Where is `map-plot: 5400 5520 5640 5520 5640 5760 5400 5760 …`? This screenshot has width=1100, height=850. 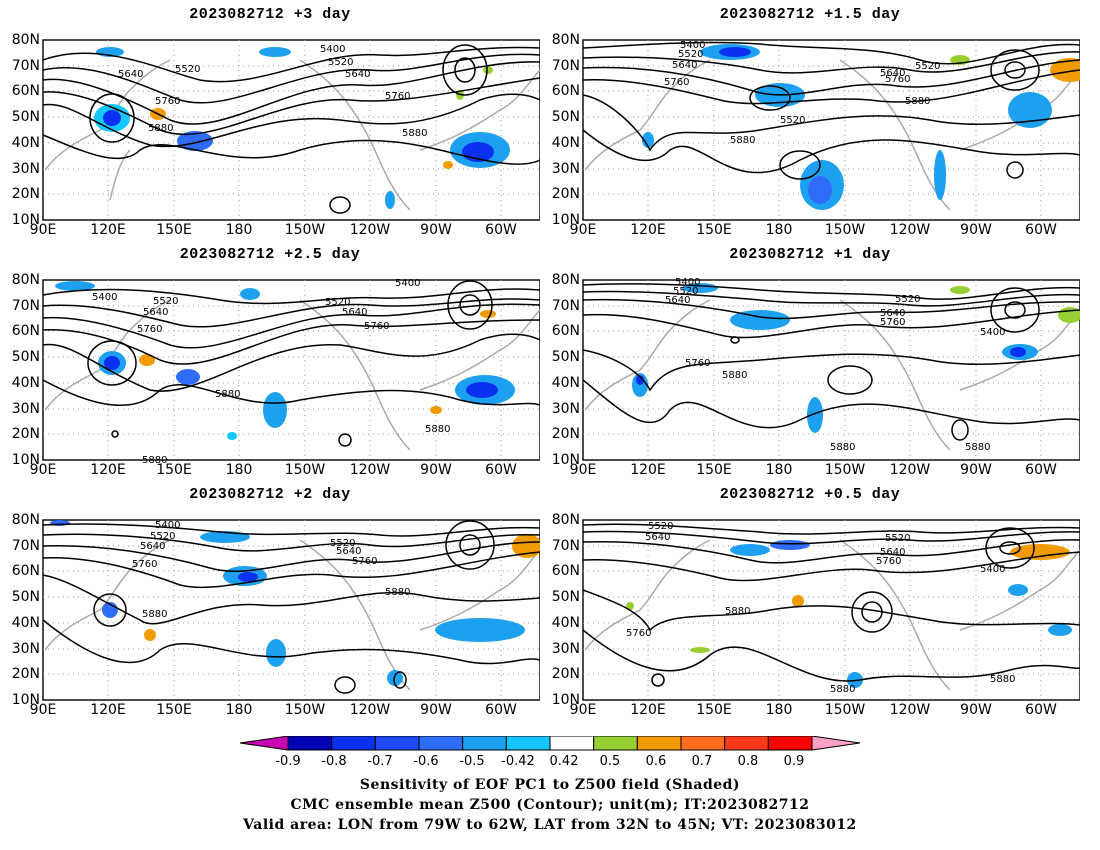
map-plot: 5400 5520 5640 5520 5640 5760 5400 5760 … is located at coordinates (831, 369).